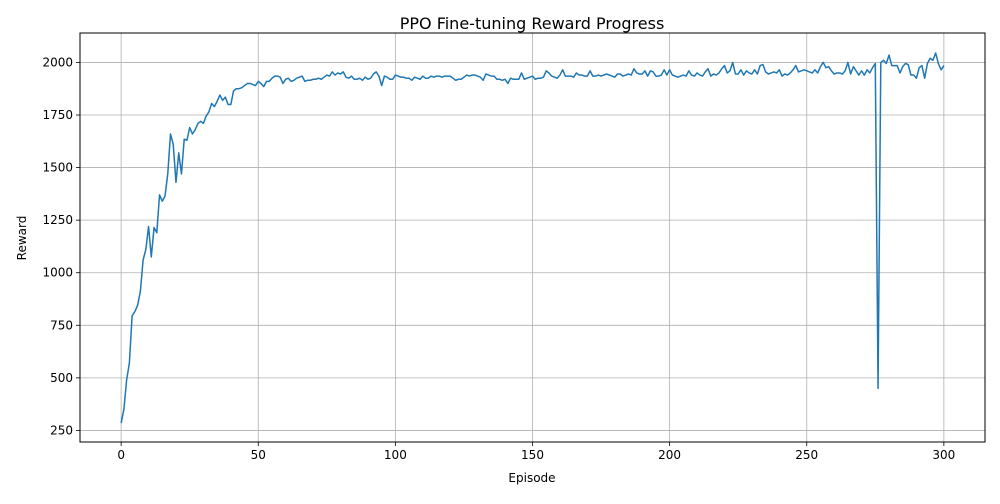  Describe the element at coordinates (532, 23) in the screenshot. I see `chart-title: PPO Fine-tuning Reward Progress` at that location.